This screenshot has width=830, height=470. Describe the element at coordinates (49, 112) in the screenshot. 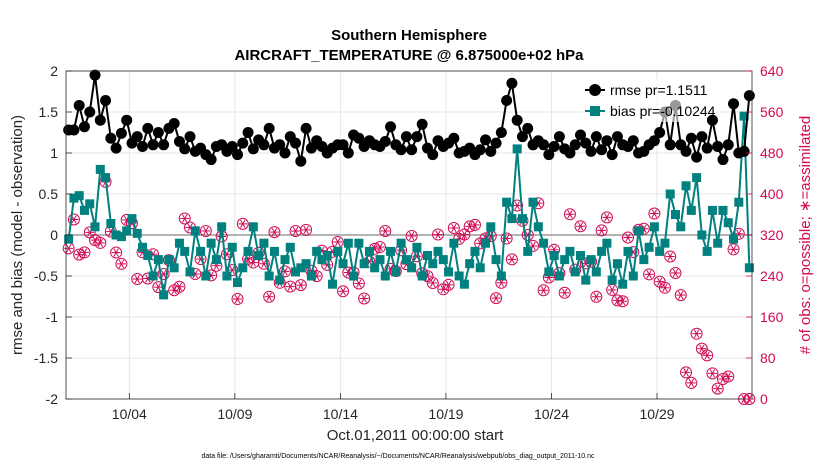

I see `y-tick-label: 1.5` at that location.